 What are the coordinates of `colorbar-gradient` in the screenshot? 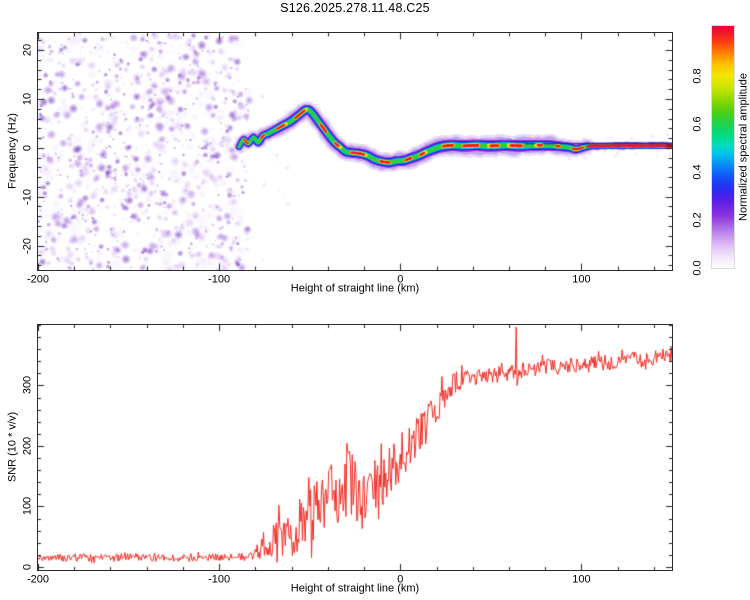 It's located at (723, 147).